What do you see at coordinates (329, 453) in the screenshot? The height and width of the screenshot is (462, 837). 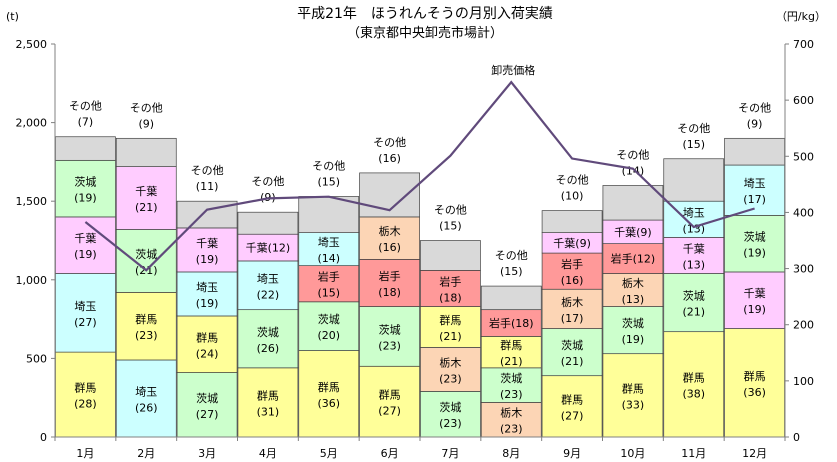 I see `x-tick-label: 5月` at bounding box center [329, 453].